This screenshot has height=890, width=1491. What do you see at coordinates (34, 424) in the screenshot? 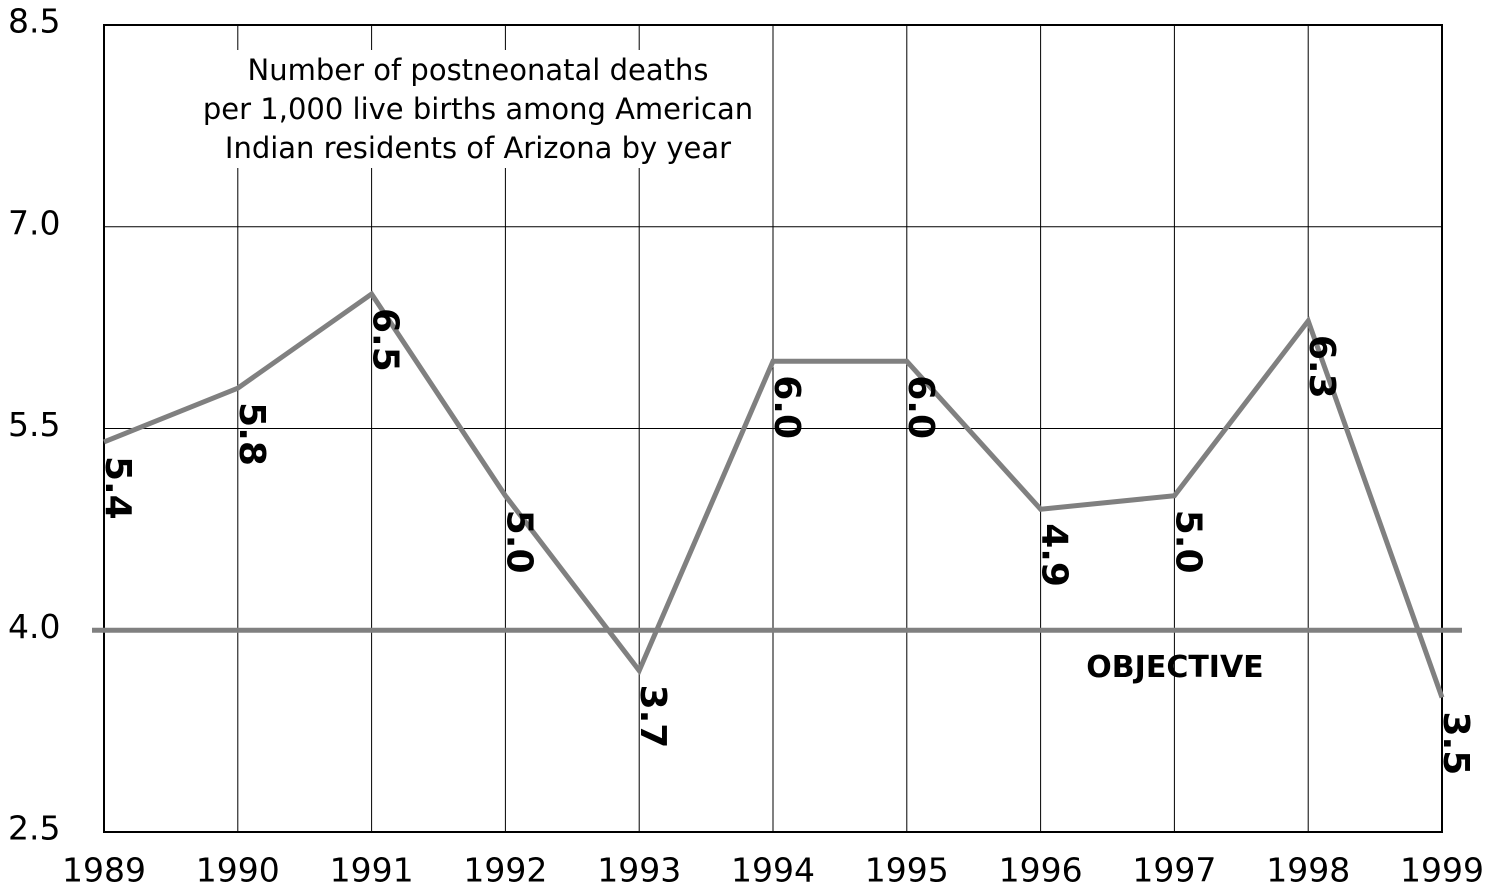
I see `y-tick-label: 5.5` at bounding box center [34, 424].